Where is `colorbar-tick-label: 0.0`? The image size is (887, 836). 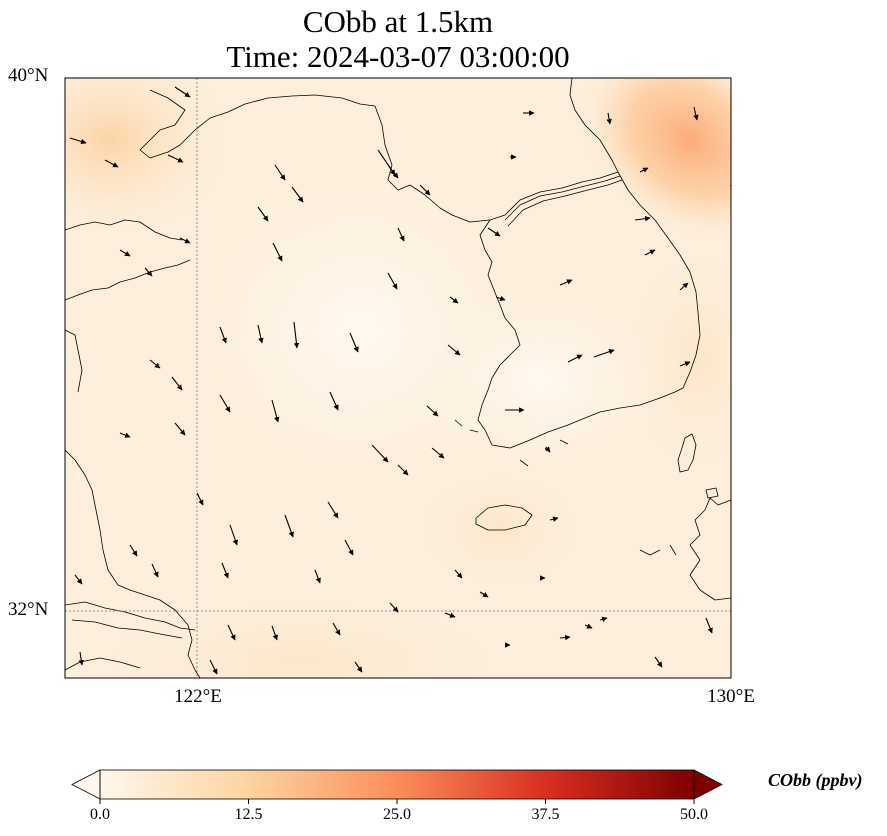
colorbar-tick-label: 0.0 is located at coordinates (100, 814).